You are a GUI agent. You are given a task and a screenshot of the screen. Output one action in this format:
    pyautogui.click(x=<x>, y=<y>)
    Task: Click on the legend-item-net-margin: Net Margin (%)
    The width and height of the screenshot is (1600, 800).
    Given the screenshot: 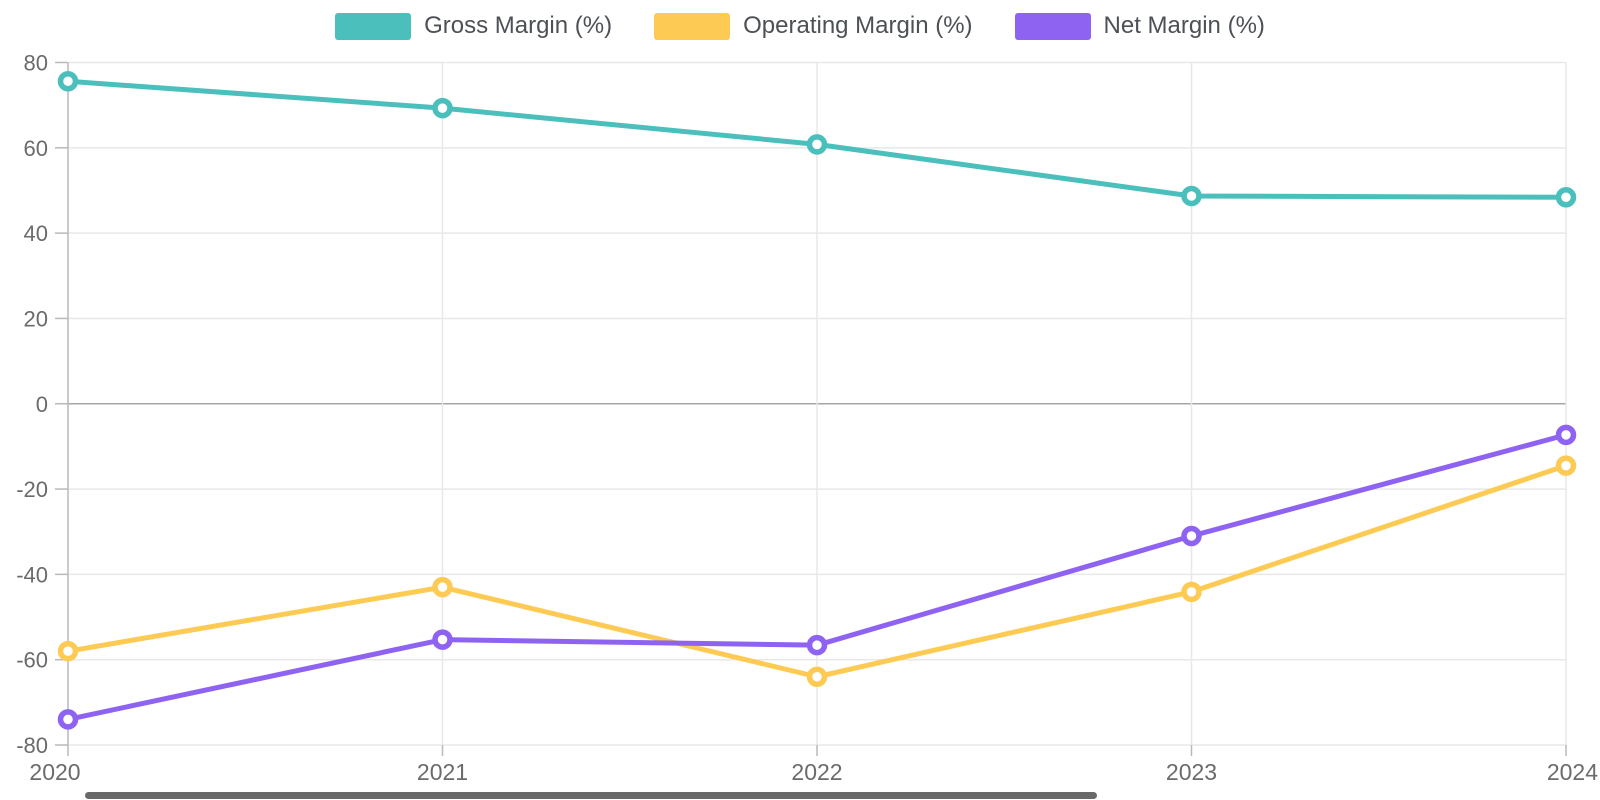 What is the action you would take?
    pyautogui.click(x=1139, y=26)
    